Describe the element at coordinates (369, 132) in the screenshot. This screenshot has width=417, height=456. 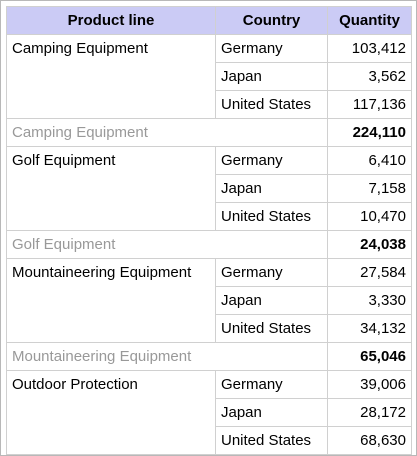
I see `subtotal-quantity: 224,110` at that location.